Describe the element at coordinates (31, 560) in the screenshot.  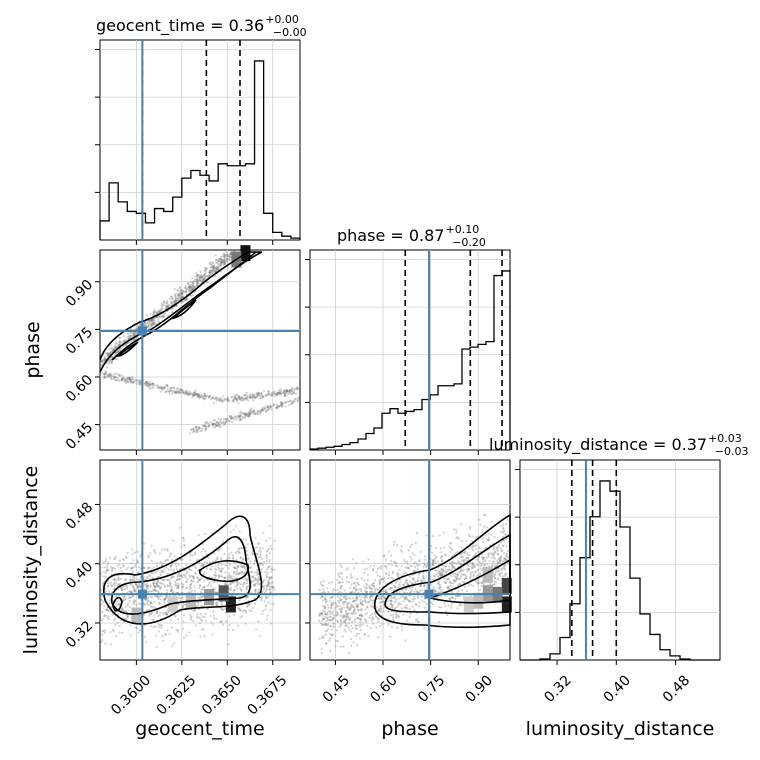
I see `ylabel-luminosity-distance: luminosity_distance` at that location.